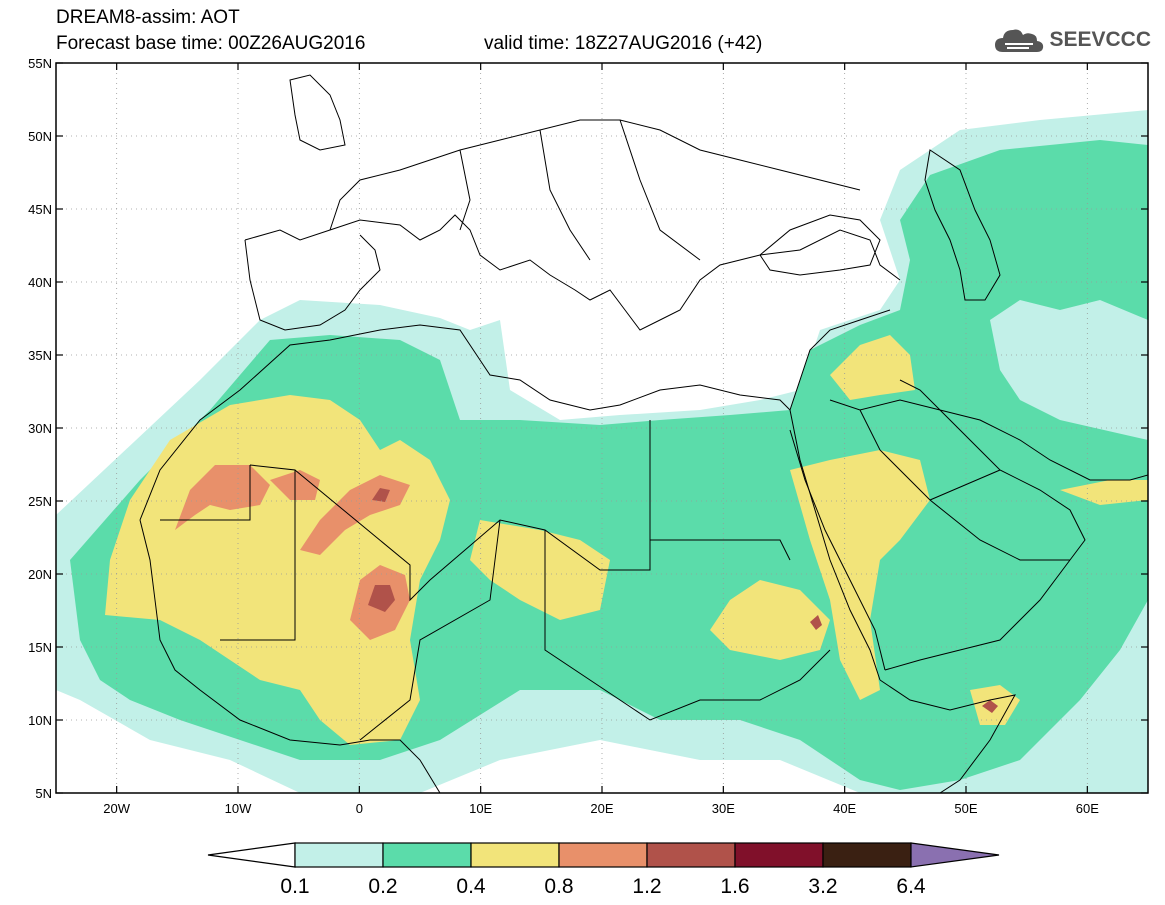 The width and height of the screenshot is (1165, 905). I want to click on lat-label: 5N, so click(43, 793).